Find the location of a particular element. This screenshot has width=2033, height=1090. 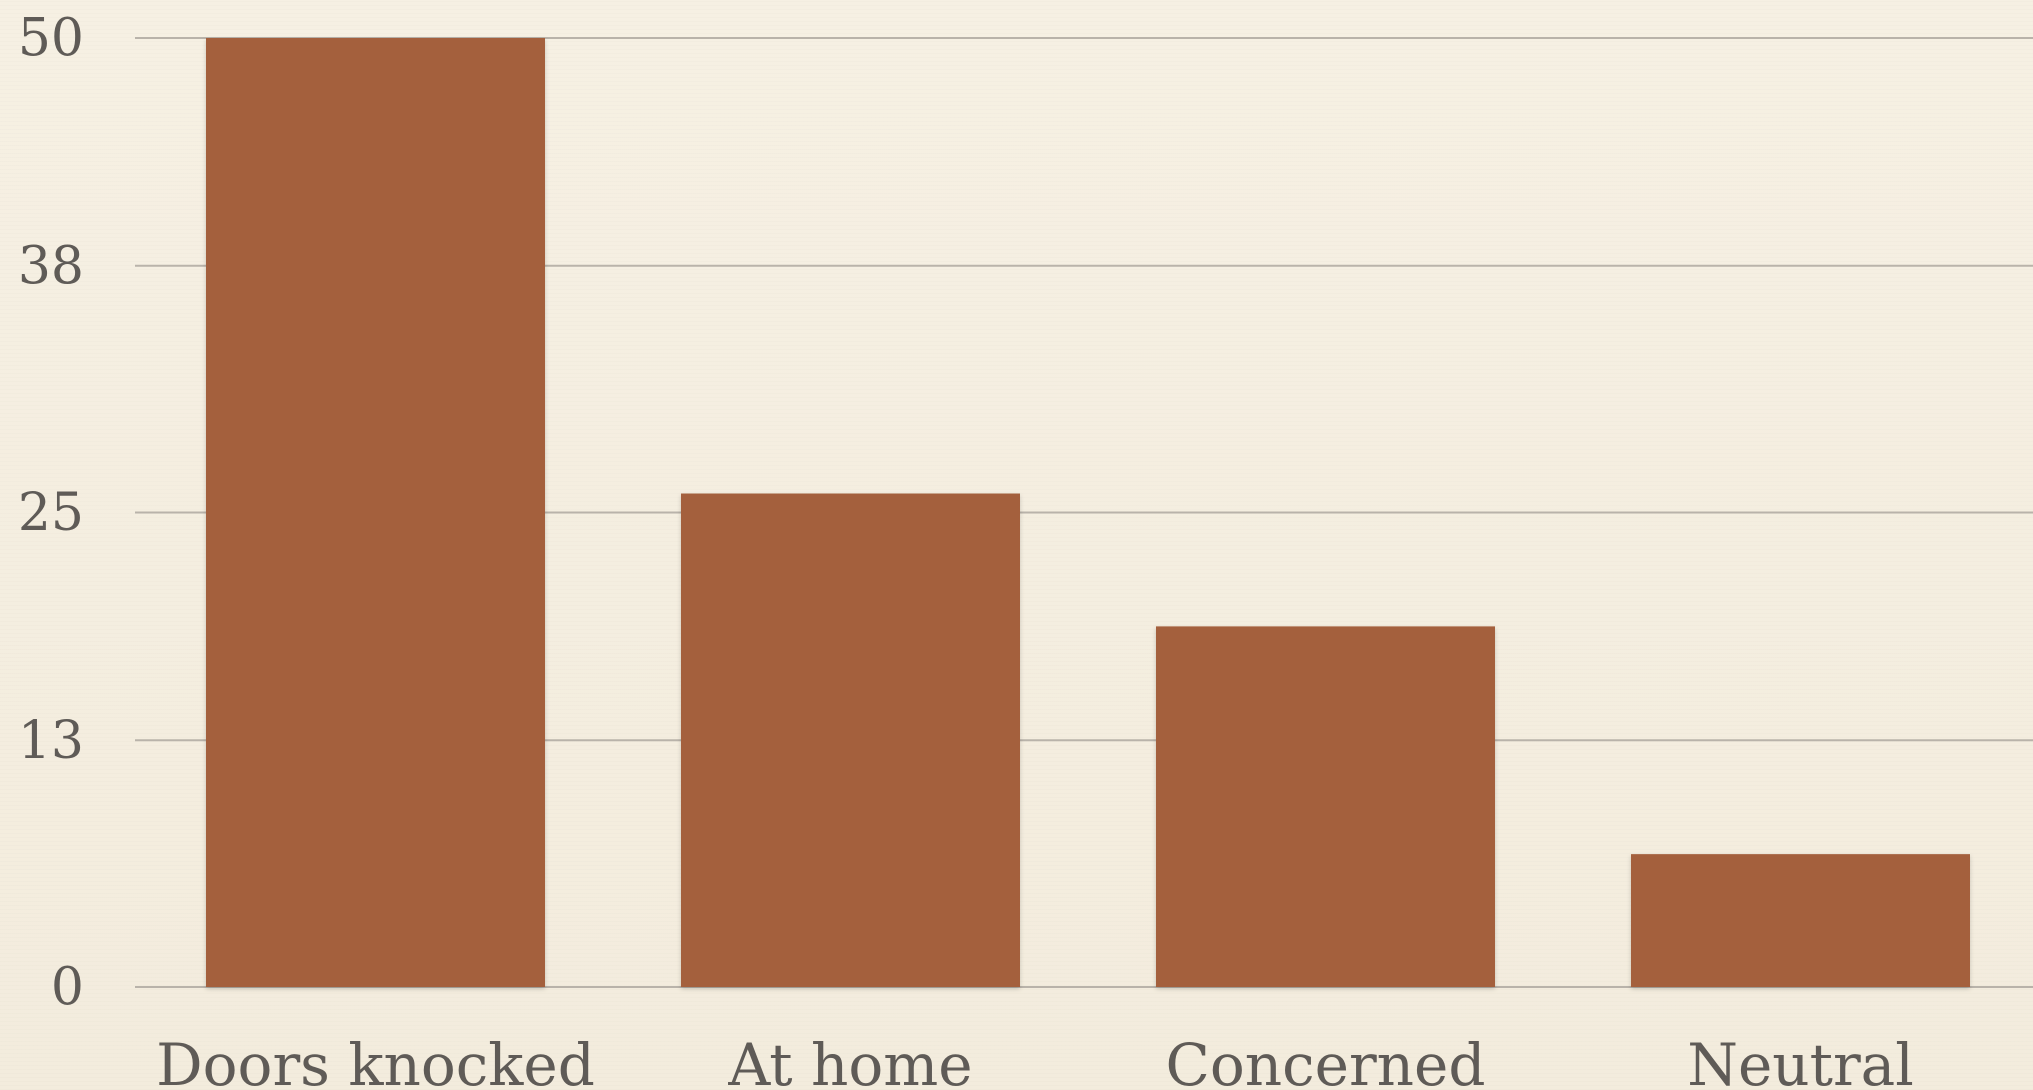

bar-at-home is located at coordinates (850, 740).